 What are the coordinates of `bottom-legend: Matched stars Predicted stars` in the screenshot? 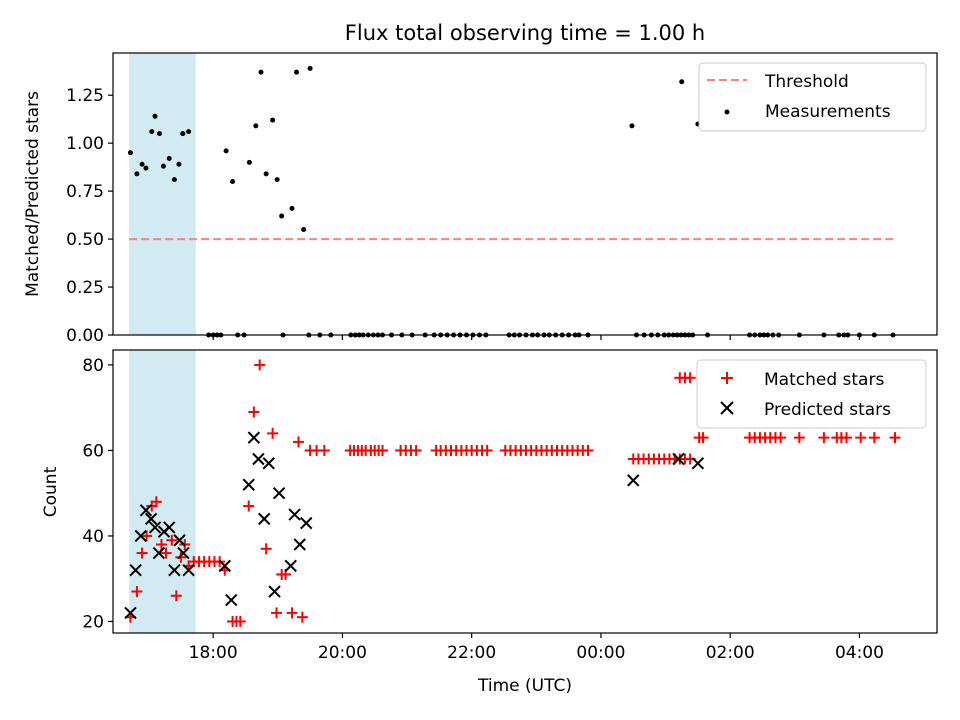 It's located at (811, 394).